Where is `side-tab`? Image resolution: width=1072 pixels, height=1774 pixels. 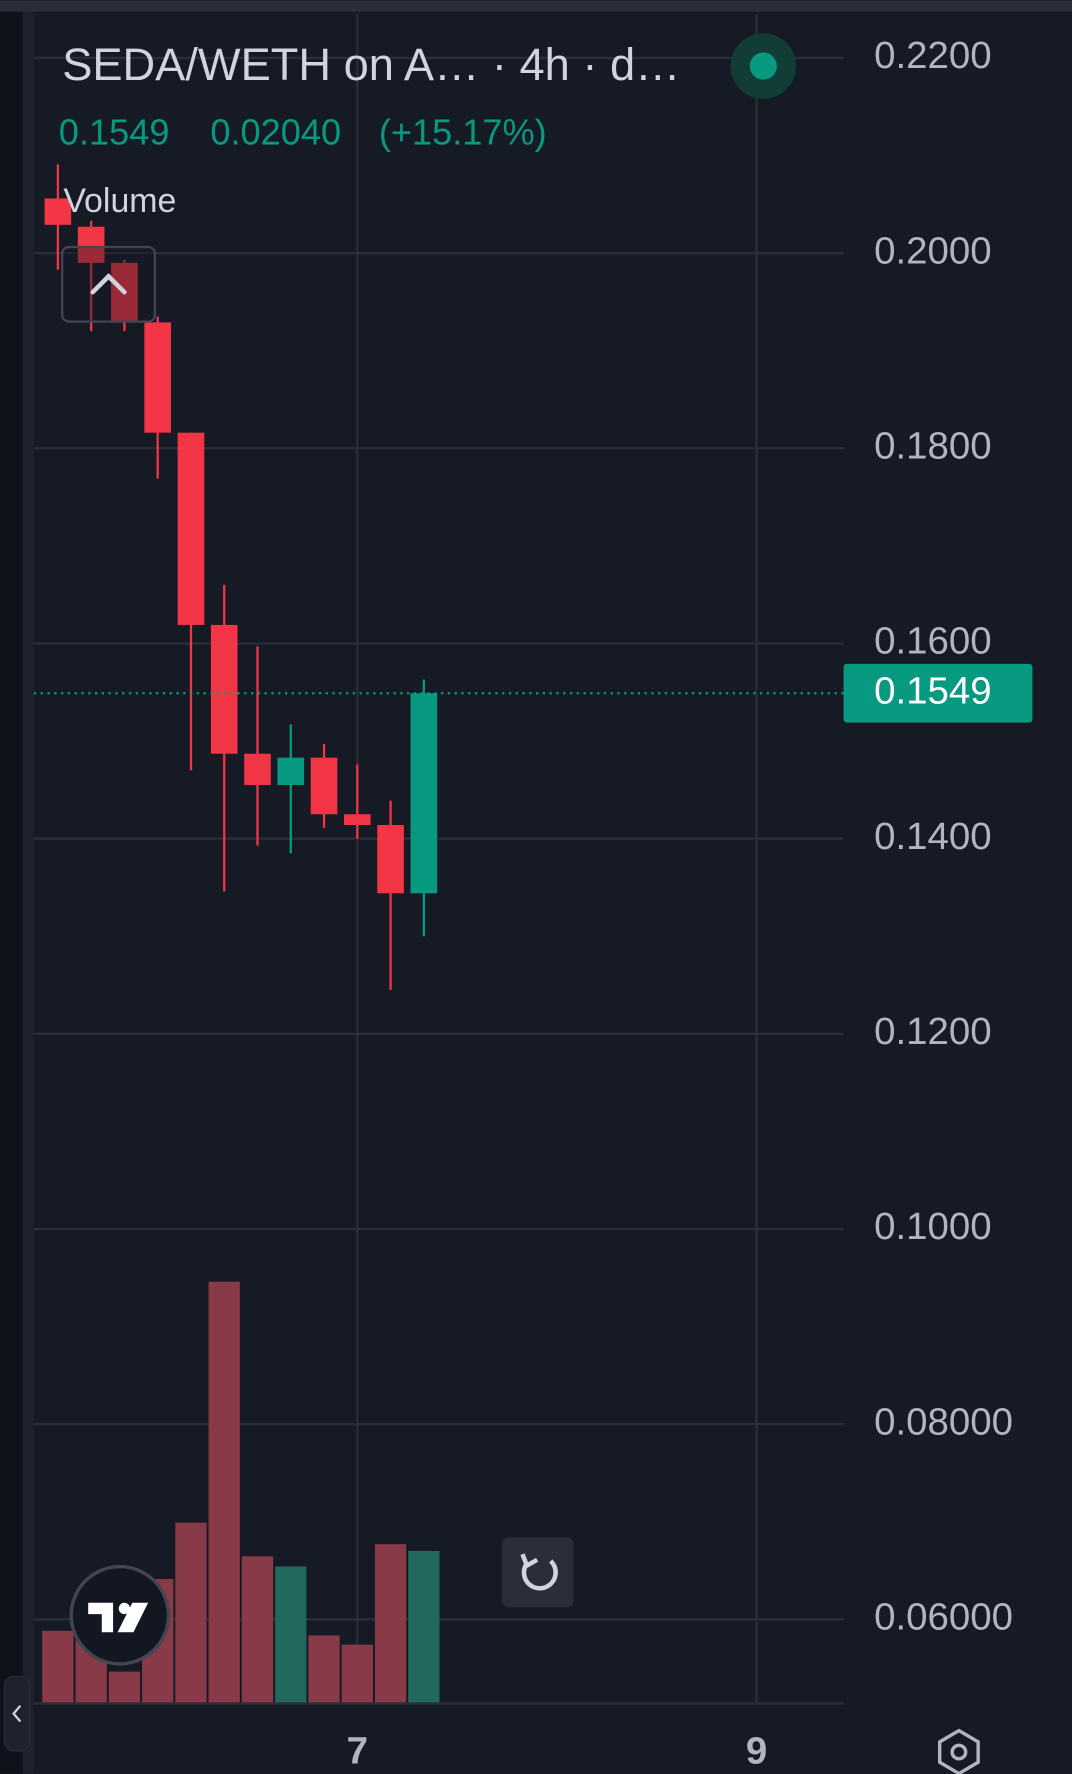
side-tab is located at coordinates (16, 1713).